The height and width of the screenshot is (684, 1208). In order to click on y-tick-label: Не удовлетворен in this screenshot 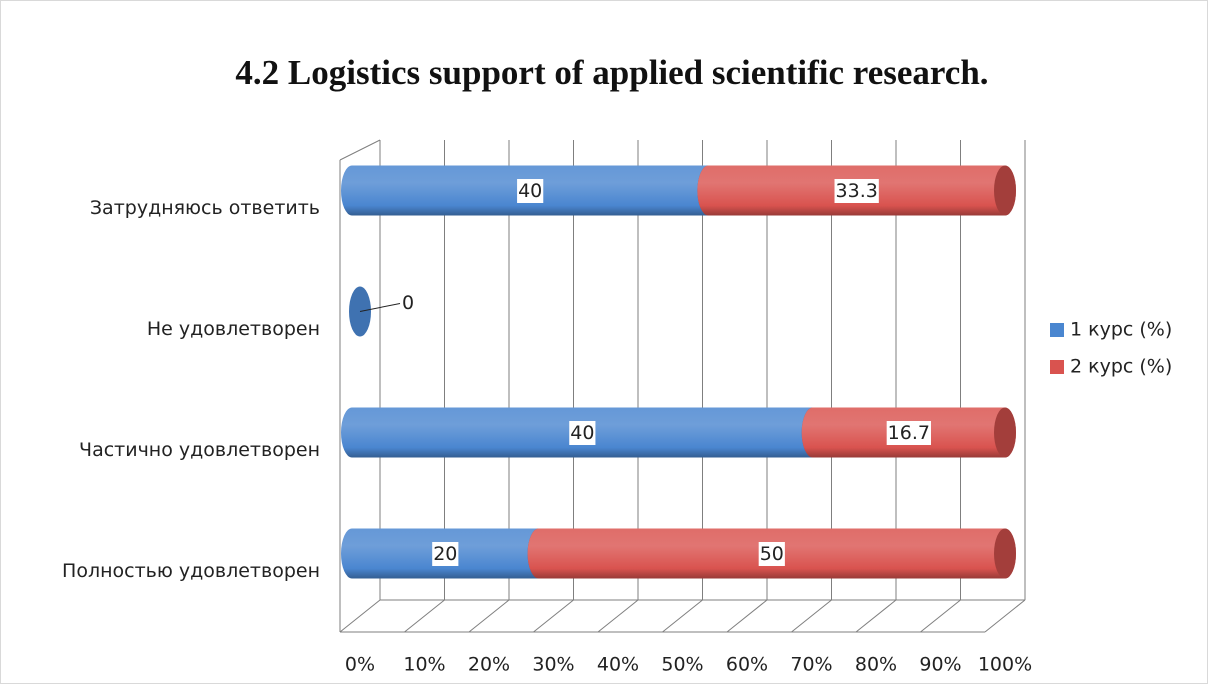, I will do `click(233, 329)`.